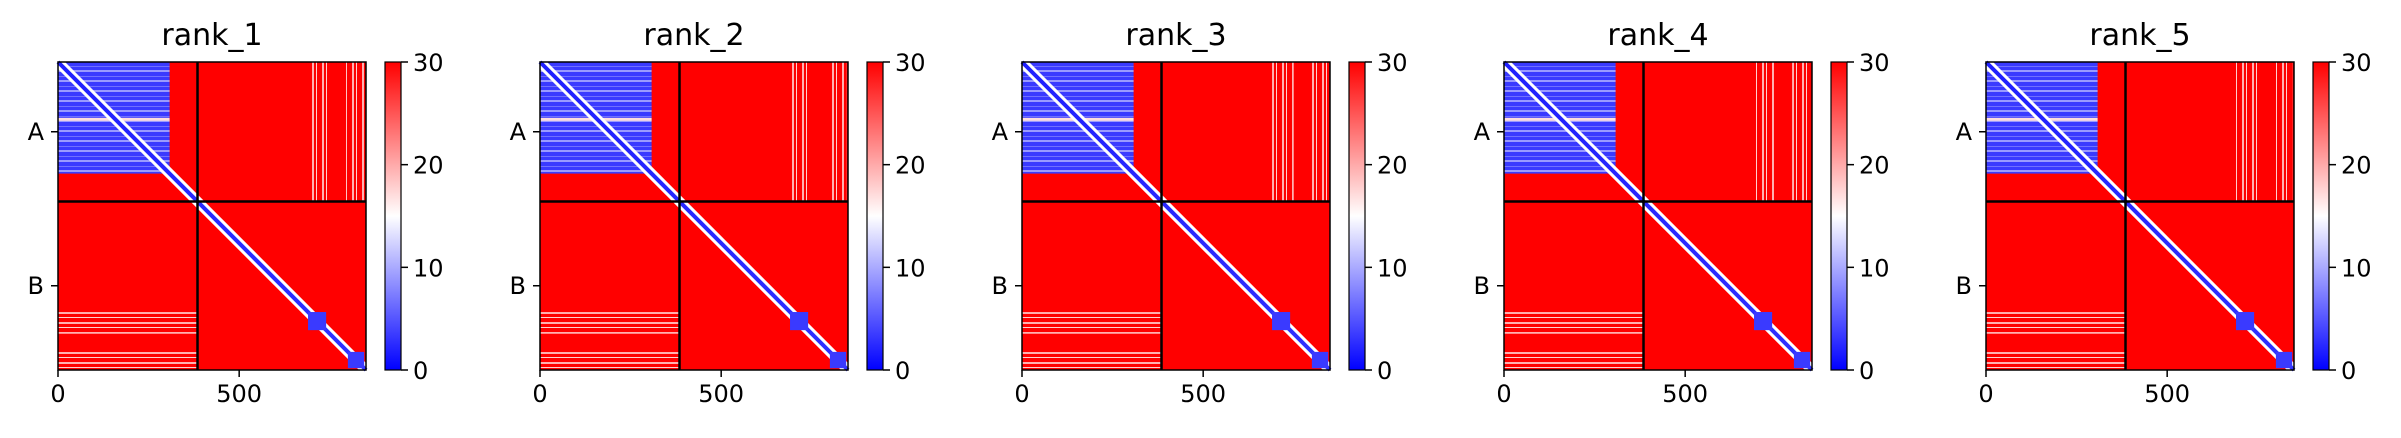 The width and height of the screenshot is (2401, 438). Describe the element at coordinates (1175, 35) in the screenshot. I see `chart-title: rank_3` at that location.